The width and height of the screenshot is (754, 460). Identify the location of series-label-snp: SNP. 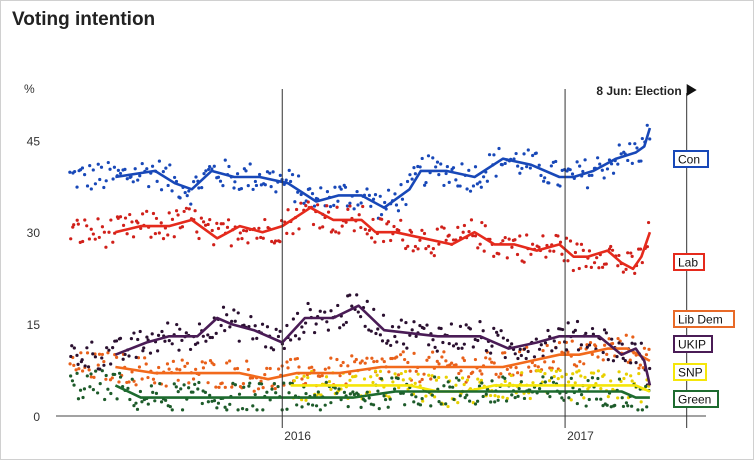
(690, 373).